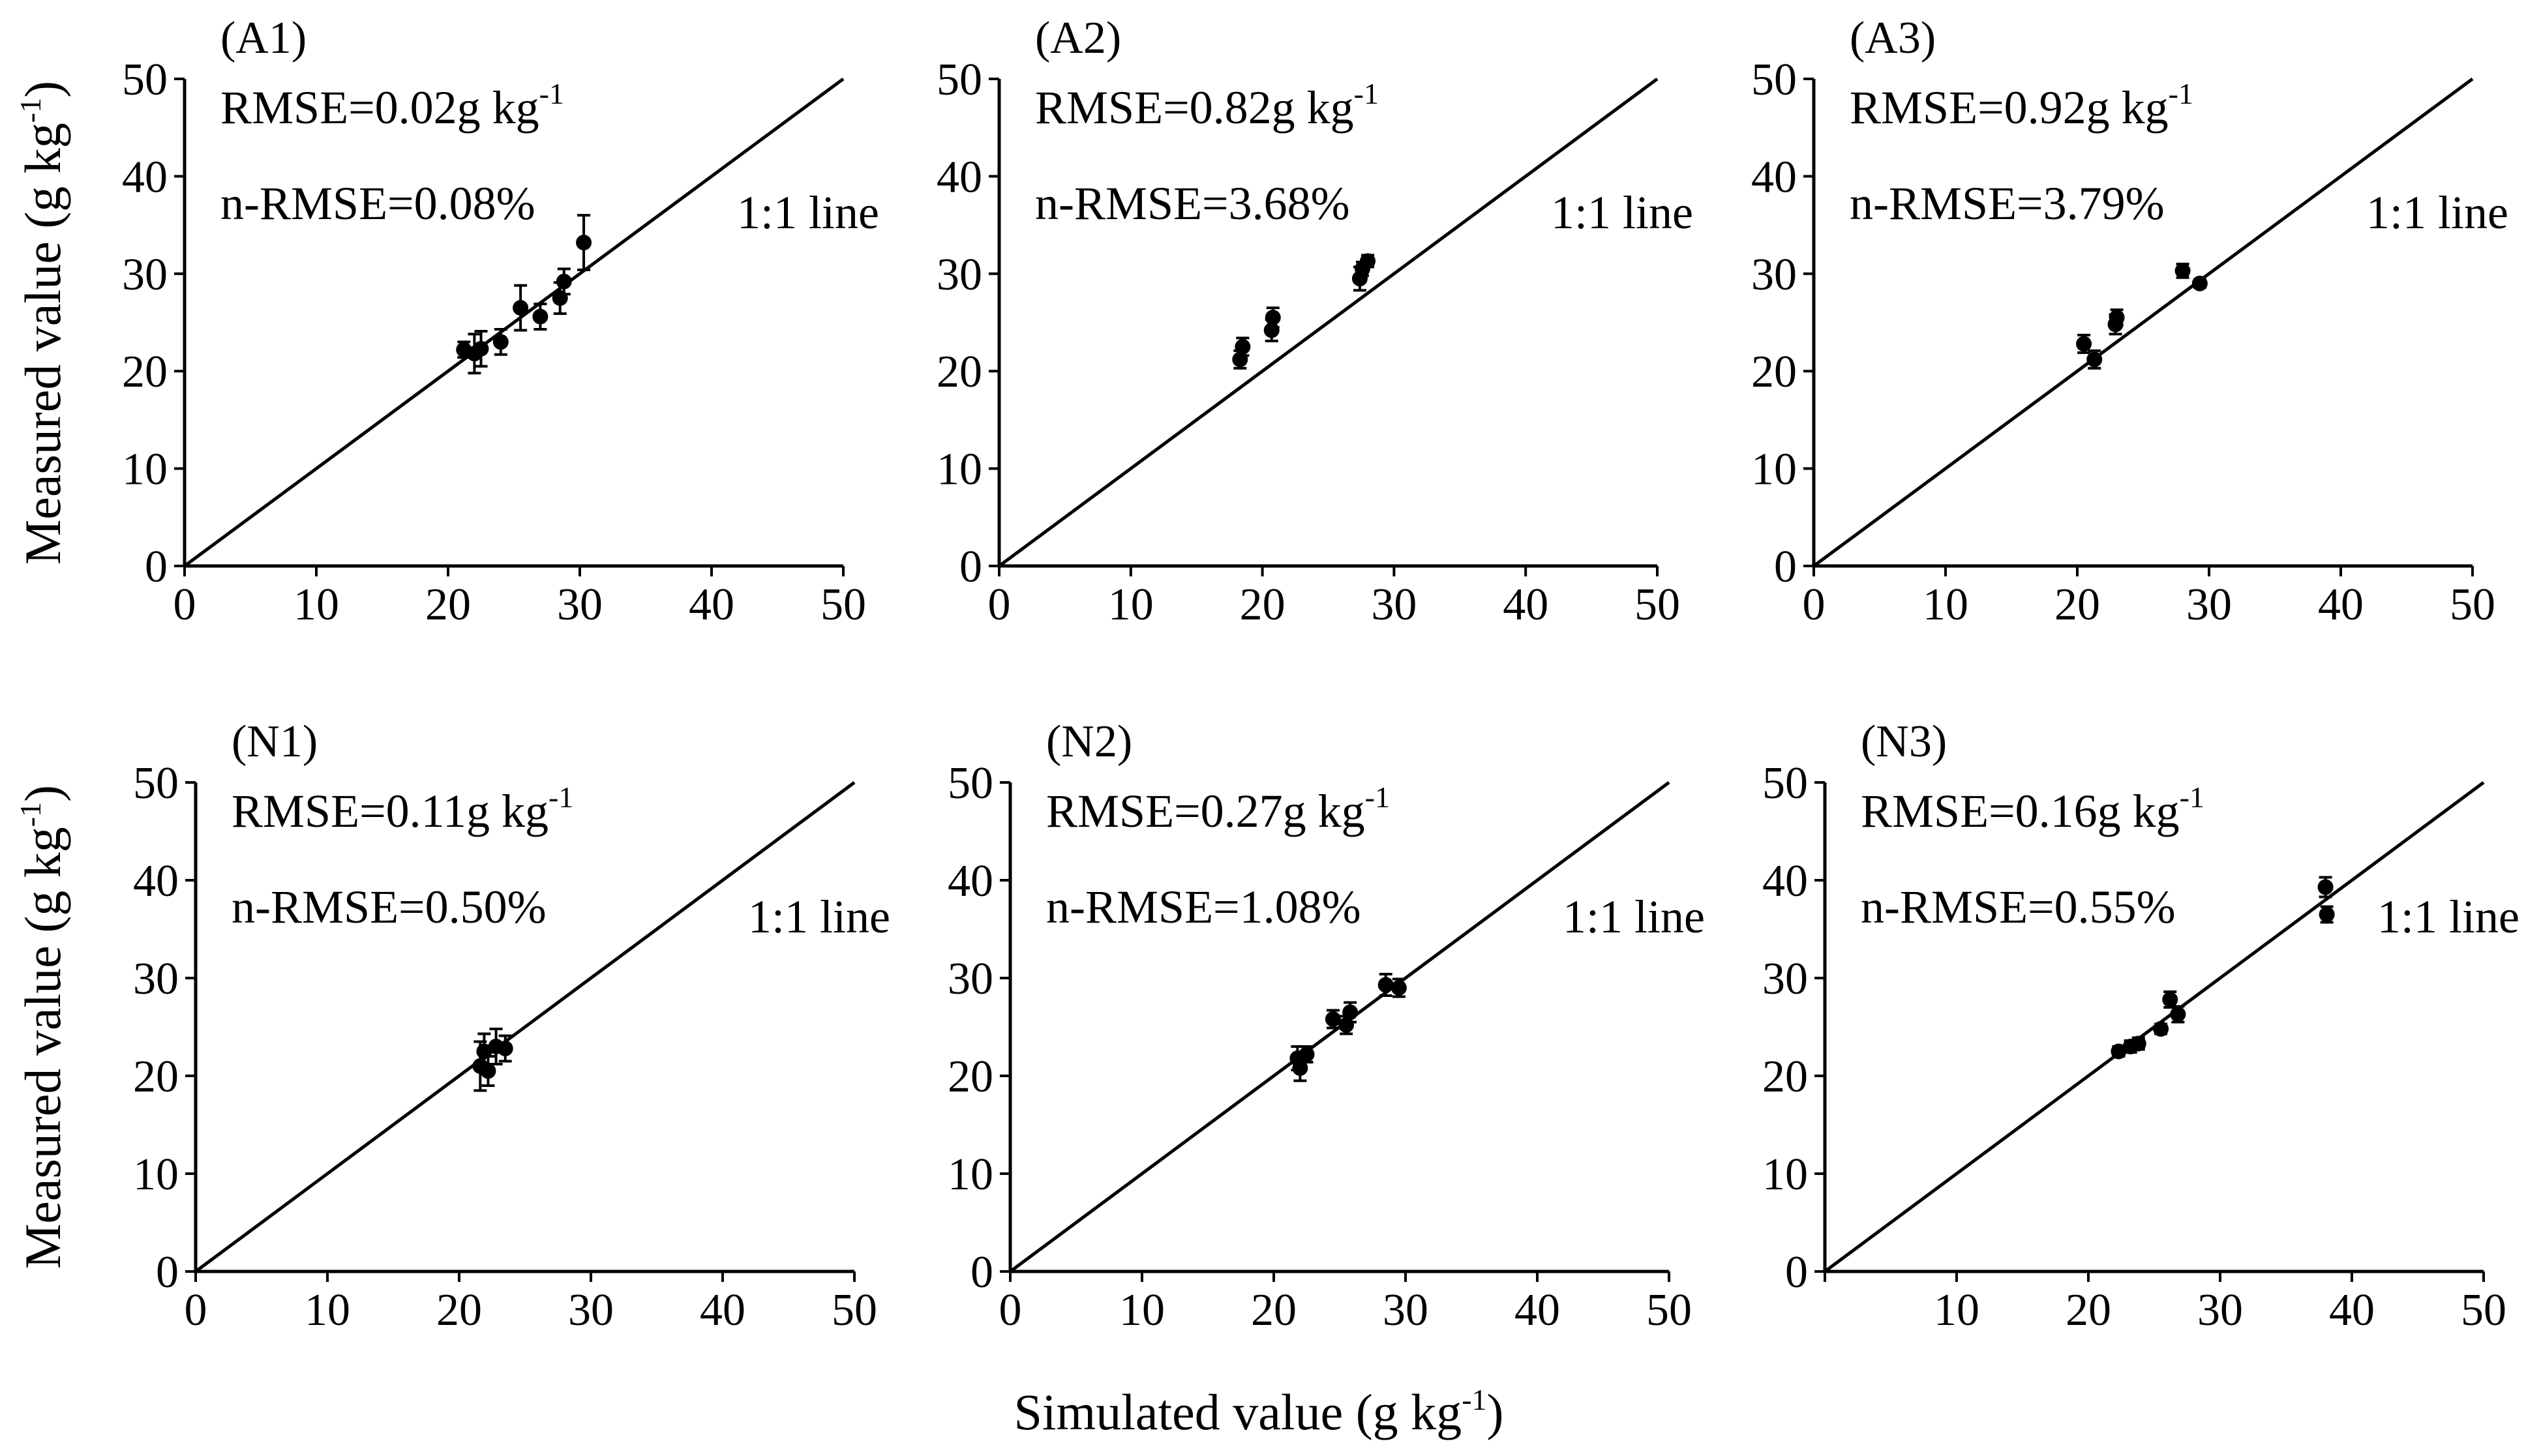  I want to click on panel-label: (A1), so click(263, 38).